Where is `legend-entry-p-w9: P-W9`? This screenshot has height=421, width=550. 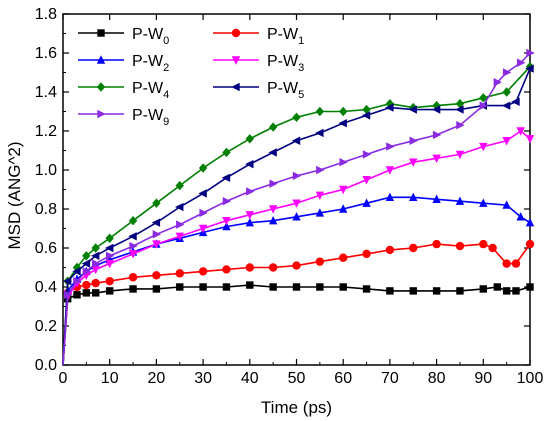
legend-entry-p-w9: P-W9 is located at coordinates (123, 117).